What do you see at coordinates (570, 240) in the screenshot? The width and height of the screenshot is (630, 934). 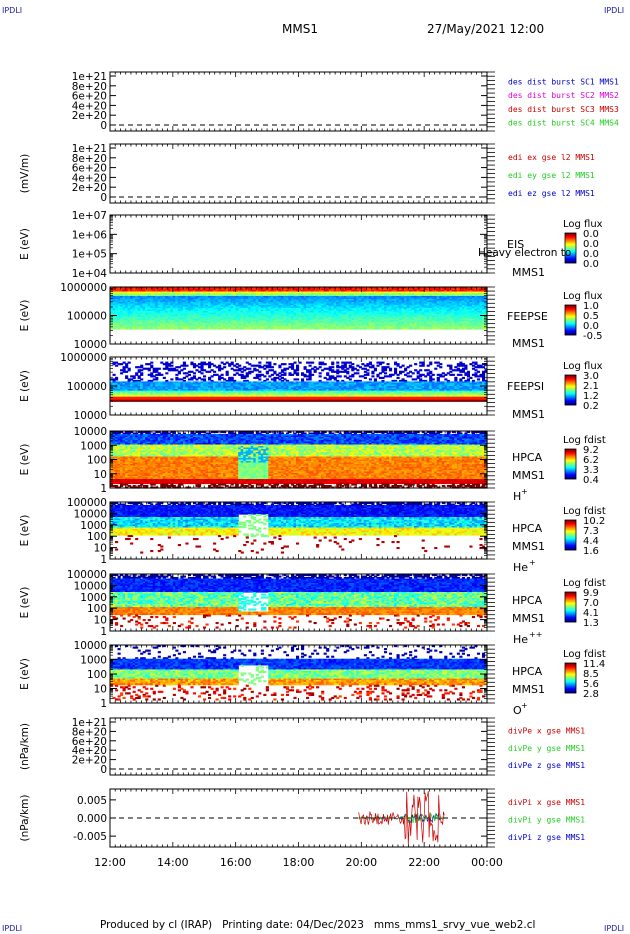 I see `colorbar-cell` at bounding box center [570, 240].